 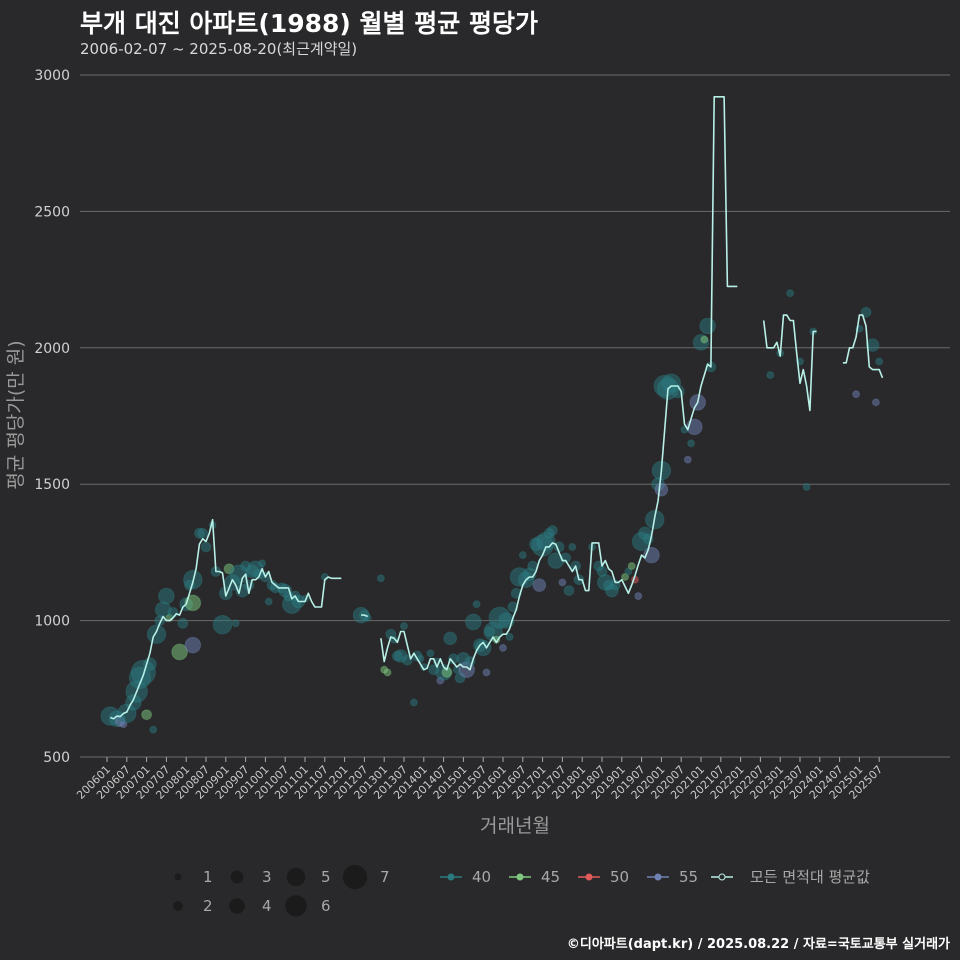 What do you see at coordinates (52, 417) in the screenshot?
I see `y-axis-ticks: 500 1000 1500 2000 2500 3000` at bounding box center [52, 417].